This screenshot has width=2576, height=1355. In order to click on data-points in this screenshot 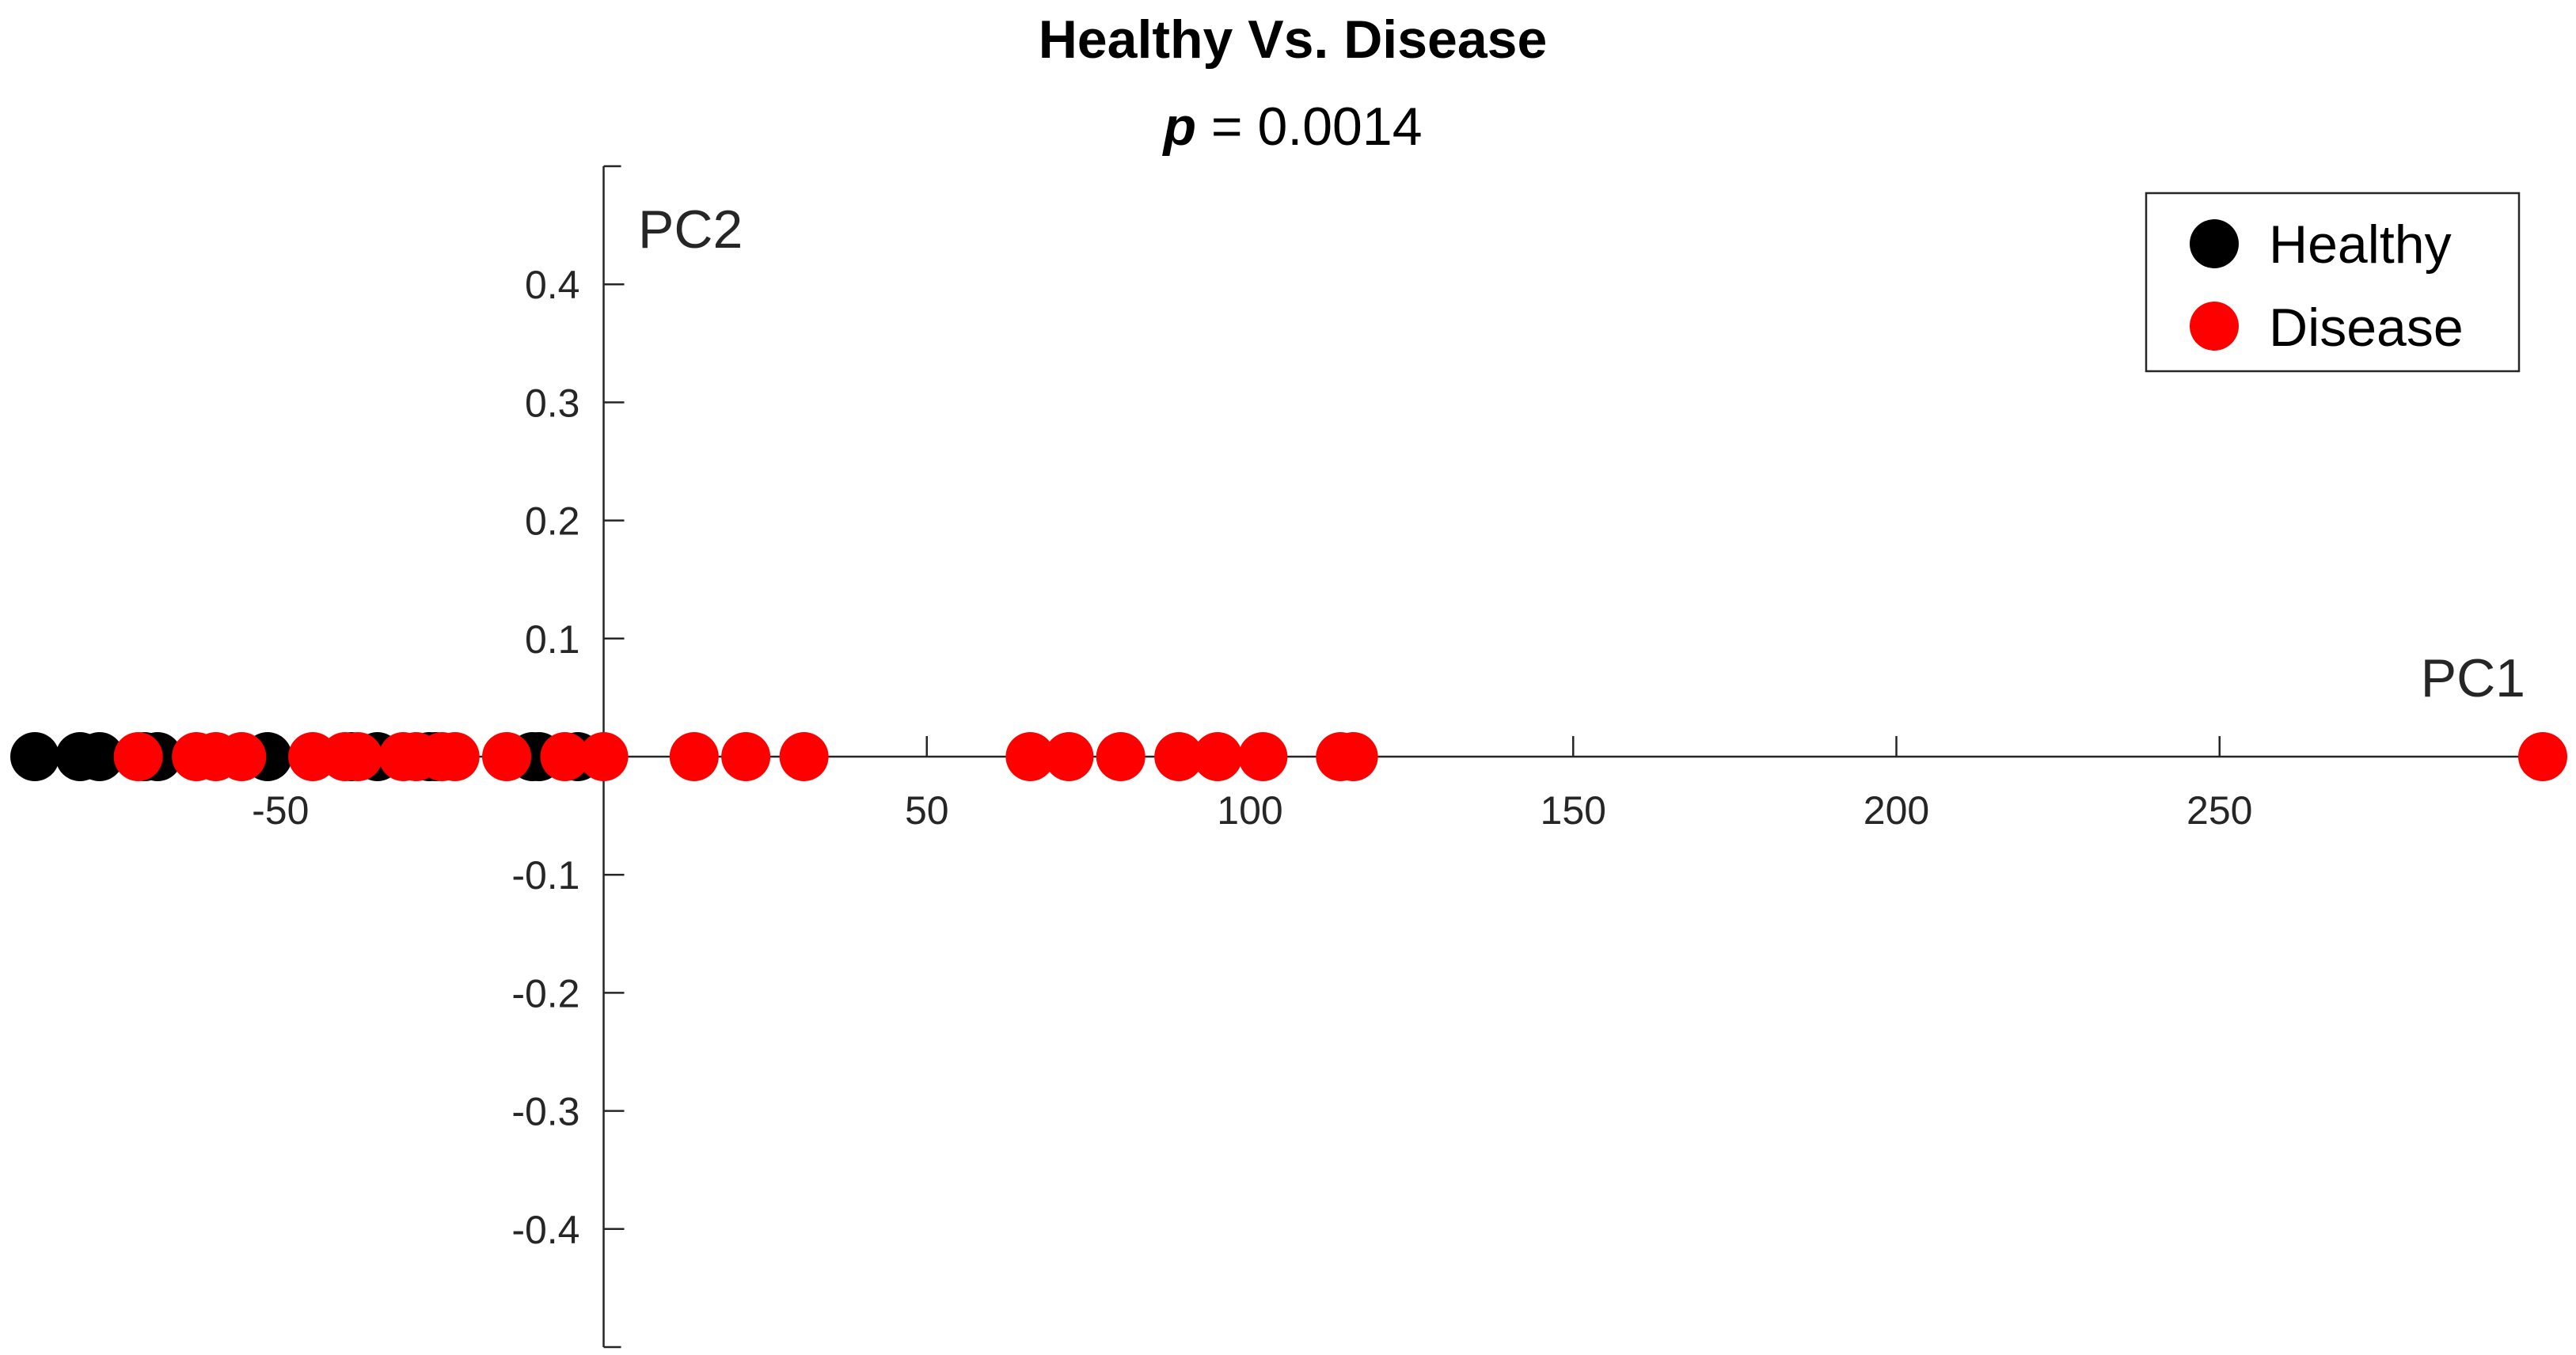, I will do `click(1288, 756)`.